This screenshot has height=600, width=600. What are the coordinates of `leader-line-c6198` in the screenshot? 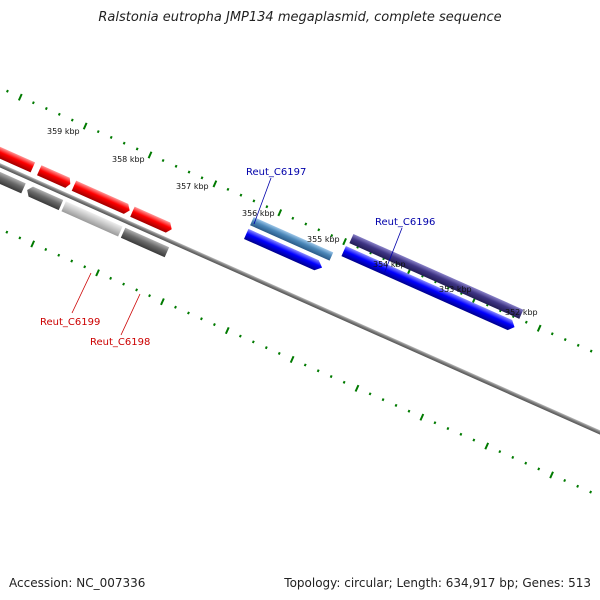 It's located at (130, 314).